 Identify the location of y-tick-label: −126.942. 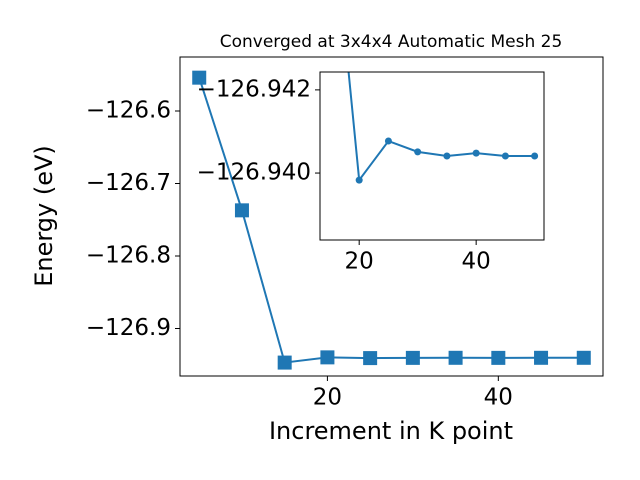
(254, 89).